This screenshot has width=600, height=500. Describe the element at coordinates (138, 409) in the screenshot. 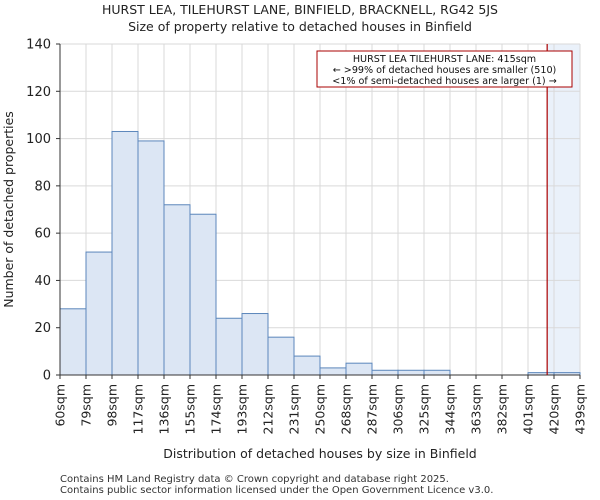

I see `x-tick-label: 117sqm` at that location.